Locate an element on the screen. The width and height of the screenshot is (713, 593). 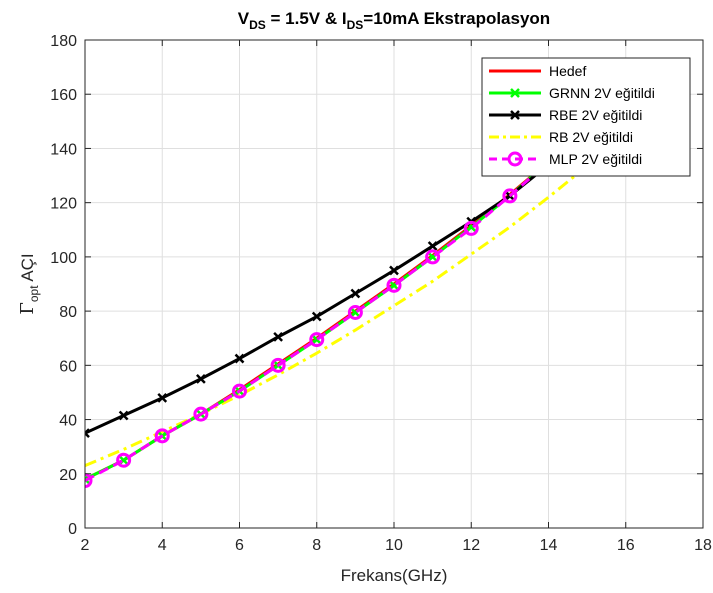
x-tick-label: 16 is located at coordinates (626, 545).